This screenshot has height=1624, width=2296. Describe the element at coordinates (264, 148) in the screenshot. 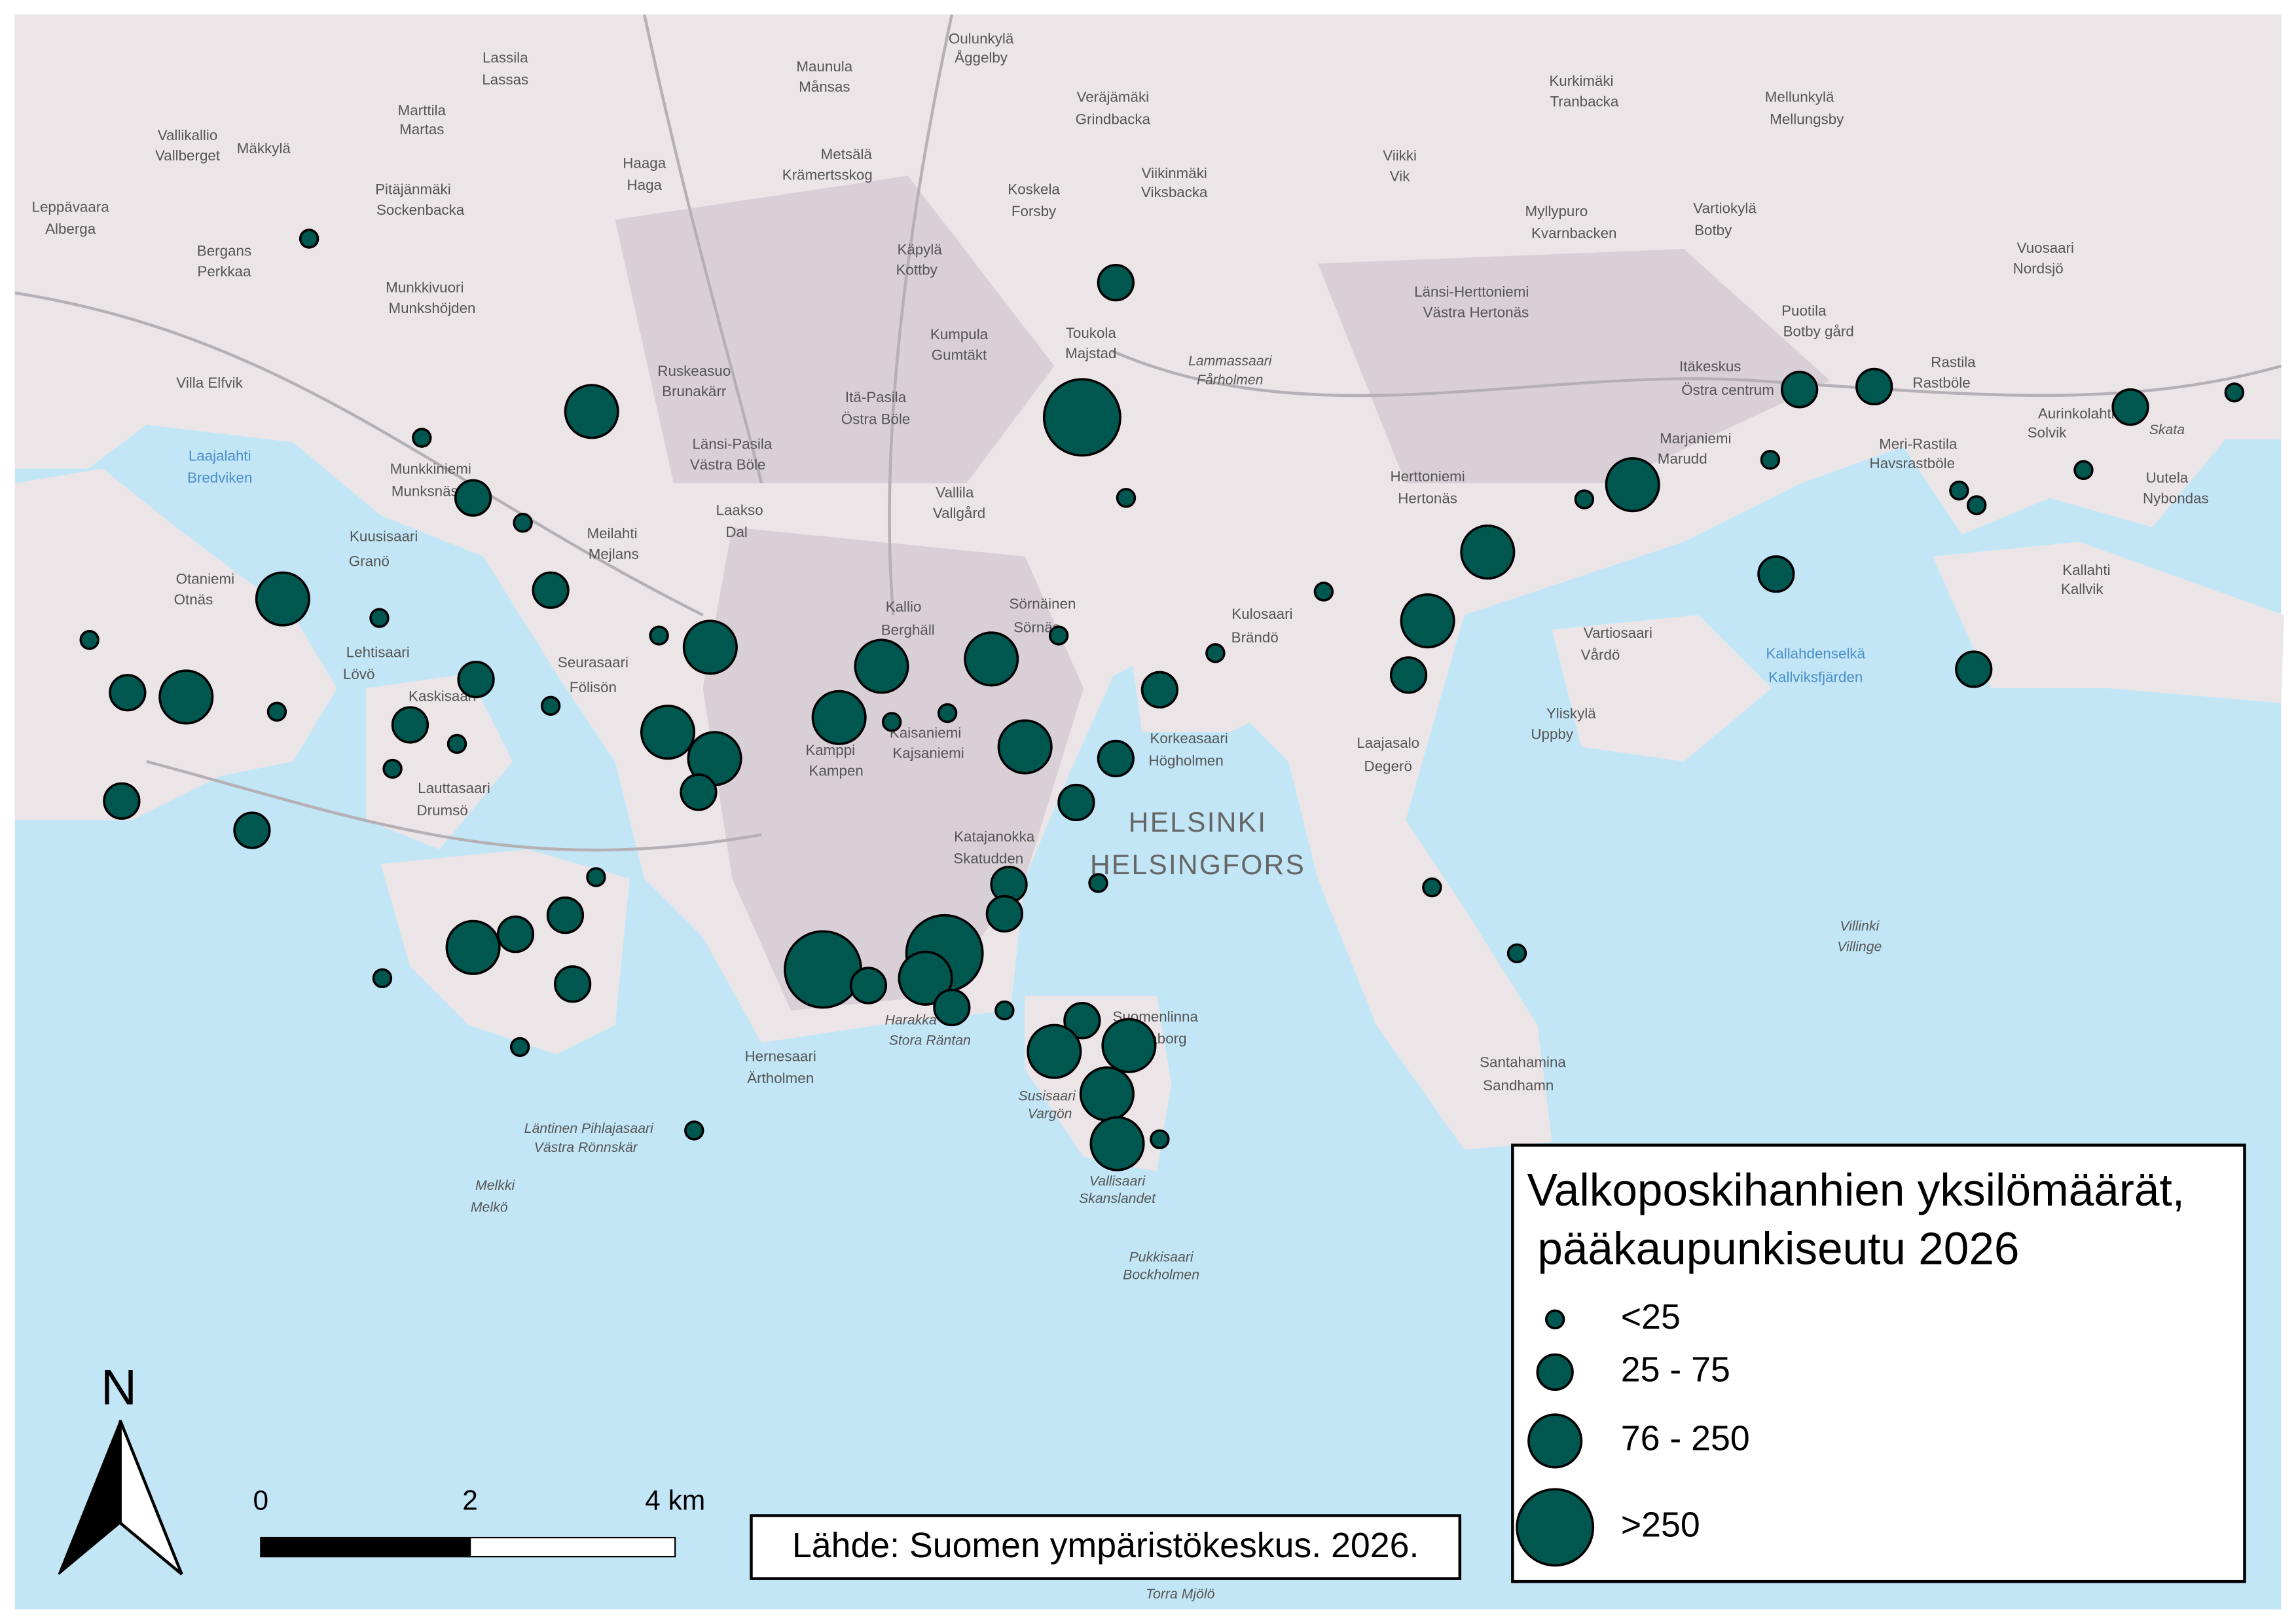

I see `place-name: Mäkkylä` at that location.